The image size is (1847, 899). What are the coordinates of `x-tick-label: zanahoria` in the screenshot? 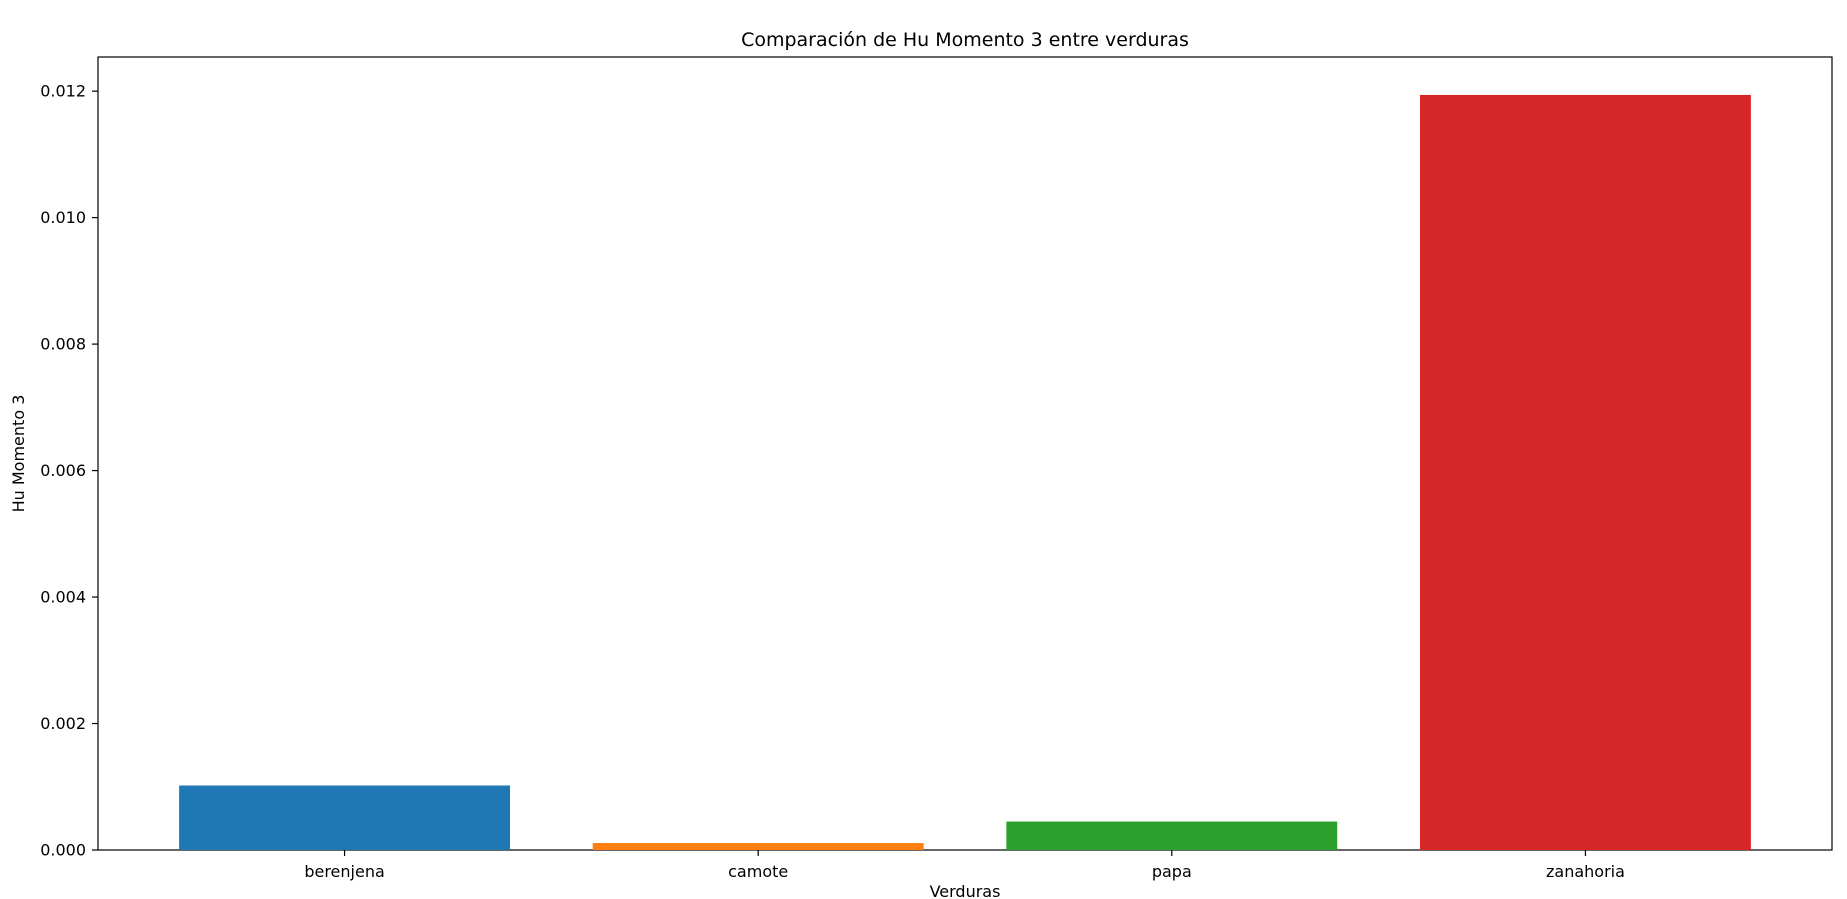 It's located at (1585, 871).